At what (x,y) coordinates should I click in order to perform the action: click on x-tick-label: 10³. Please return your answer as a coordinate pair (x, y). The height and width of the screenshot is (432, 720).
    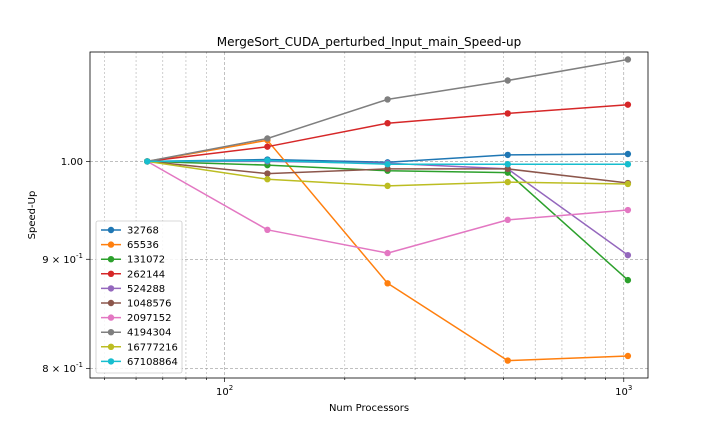
    Looking at the image, I should click on (623, 391).